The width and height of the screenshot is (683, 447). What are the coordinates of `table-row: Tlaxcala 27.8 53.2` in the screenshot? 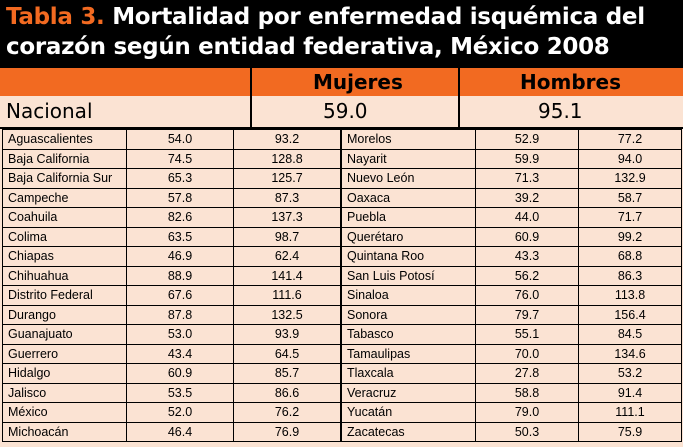 It's located at (511, 373).